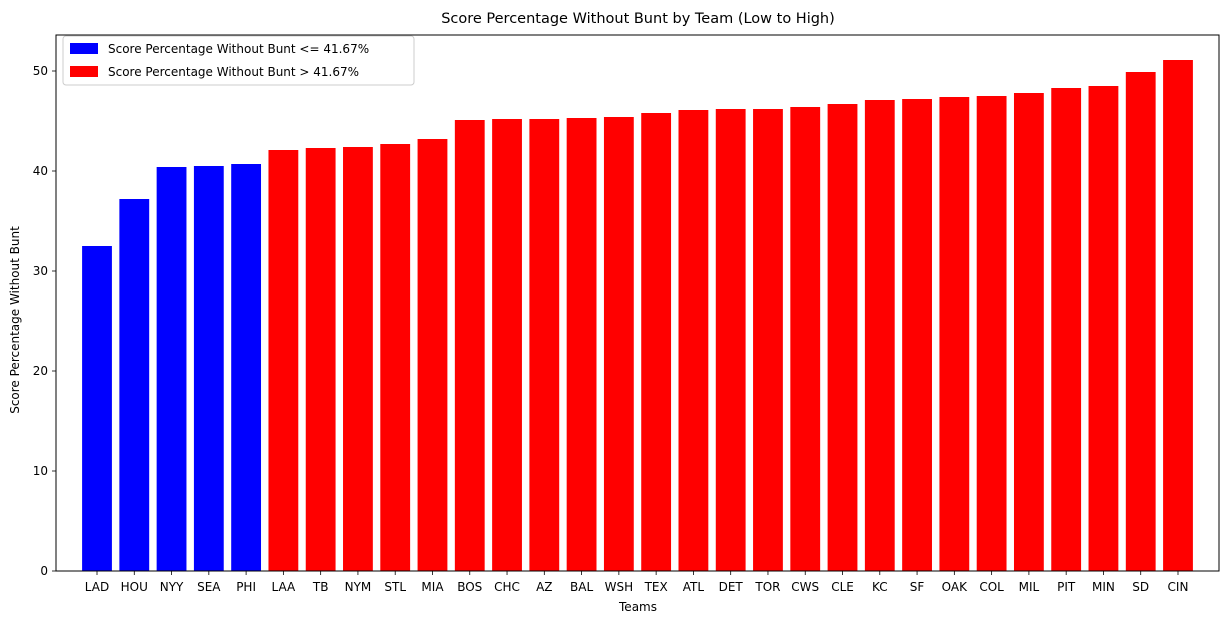  I want to click on legend-box, so click(238, 60).